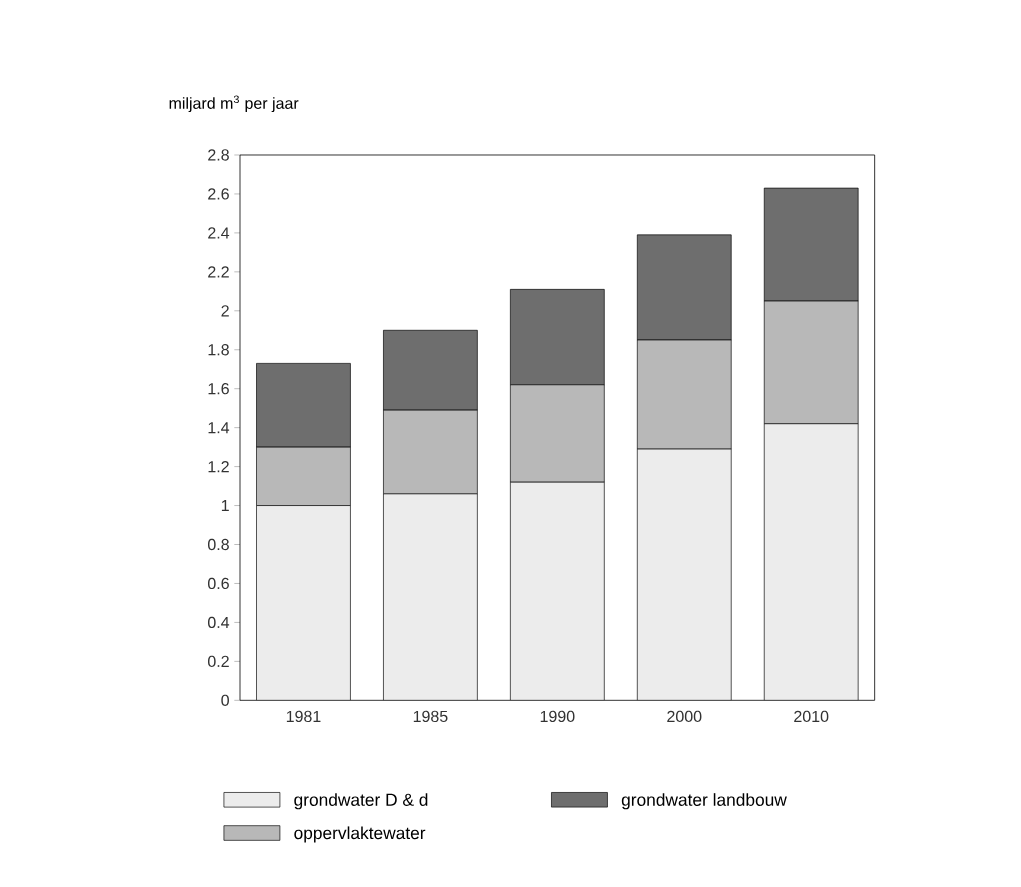 The width and height of the screenshot is (1021, 887). Describe the element at coordinates (218, 194) in the screenshot. I see `y-tick-label: 2.6` at that location.